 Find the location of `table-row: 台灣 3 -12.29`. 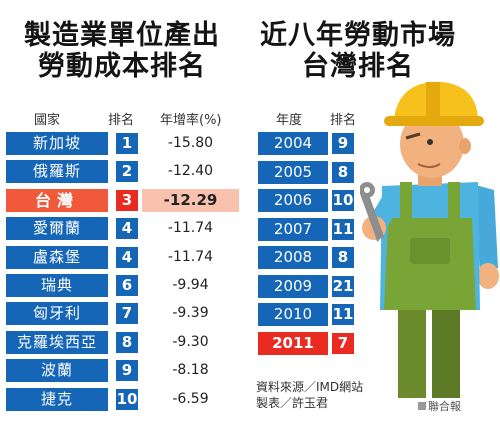

table-row: 台灣 3 -12.29 is located at coordinates (122, 200).